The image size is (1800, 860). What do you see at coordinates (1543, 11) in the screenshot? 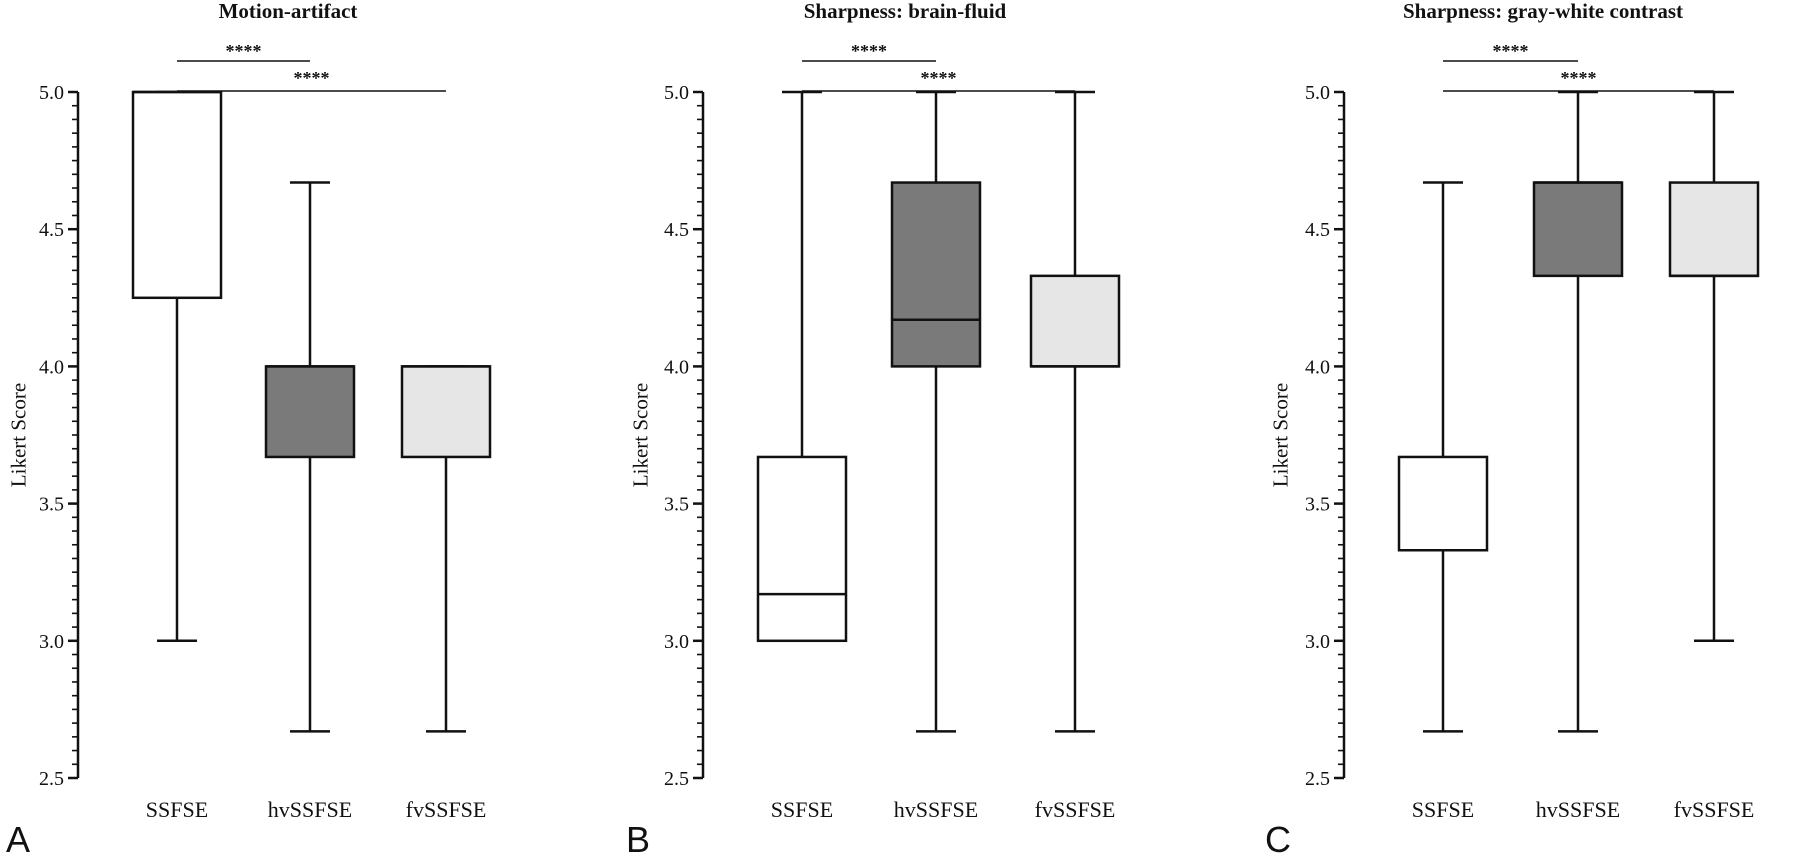
I see `chart-title: Sharpness: gray-white contrast` at bounding box center [1543, 11].